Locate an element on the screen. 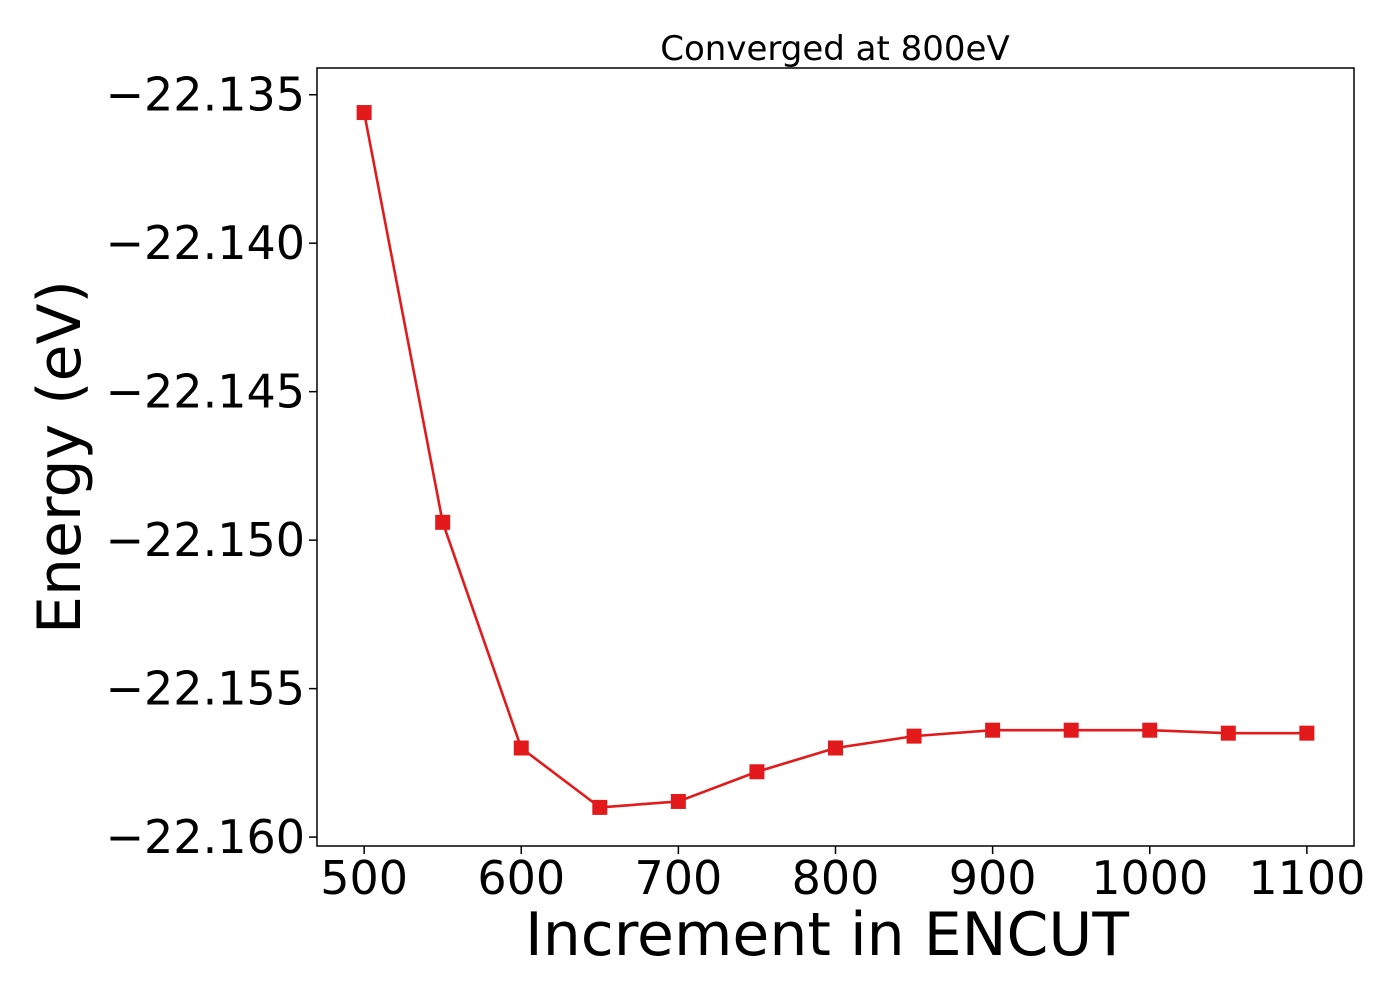 This screenshot has height=1000, width=1400. y-axis-title: Energy (eV) is located at coordinates (60, 457).